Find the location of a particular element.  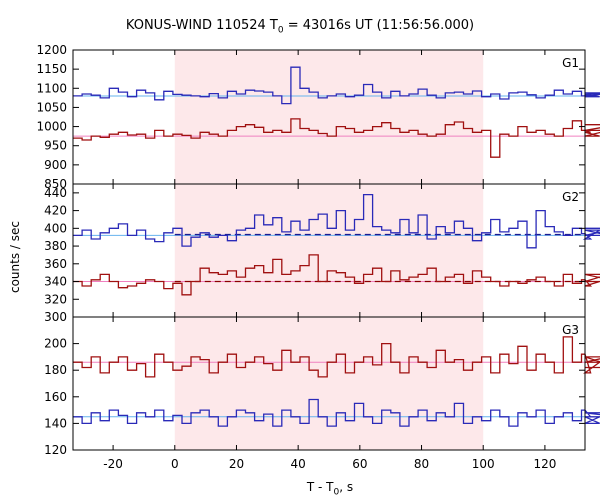

y-tick-label: 120 is located at coordinates (55, 450).